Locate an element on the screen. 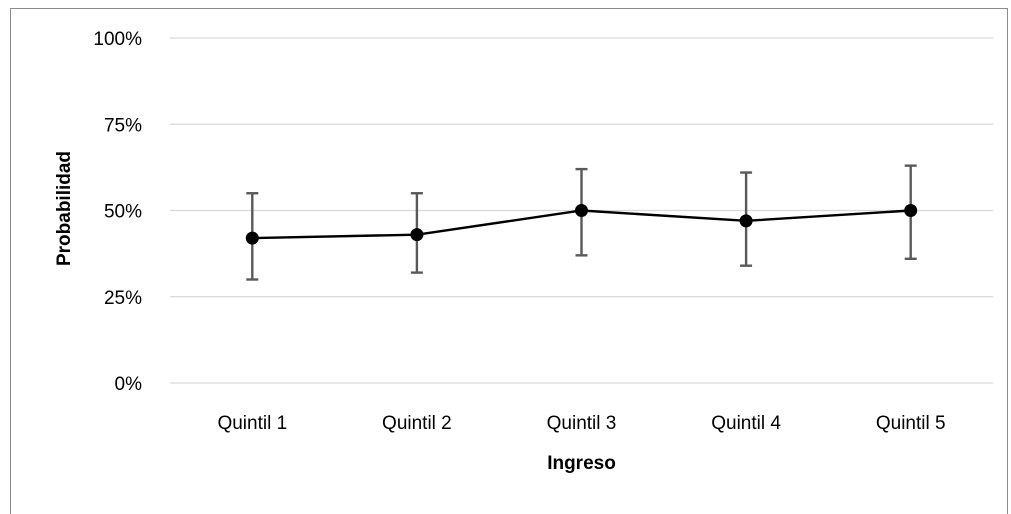  y-tick-label: 100% is located at coordinates (117, 39).